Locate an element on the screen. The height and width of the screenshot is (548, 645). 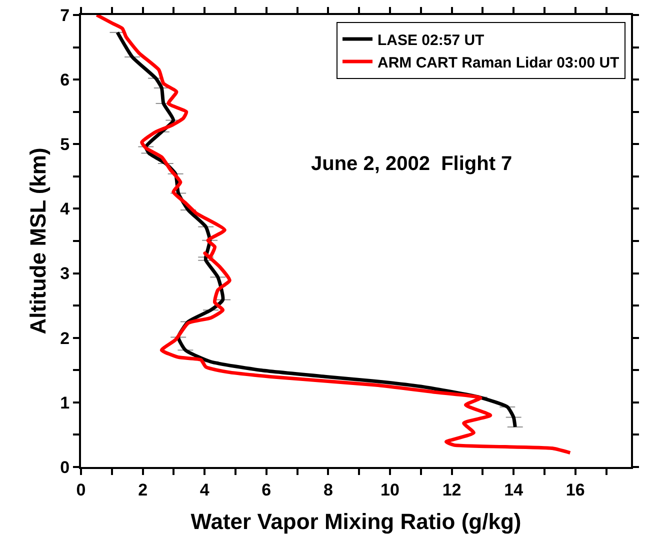
y-tick-label: 3 is located at coordinates (65, 274).